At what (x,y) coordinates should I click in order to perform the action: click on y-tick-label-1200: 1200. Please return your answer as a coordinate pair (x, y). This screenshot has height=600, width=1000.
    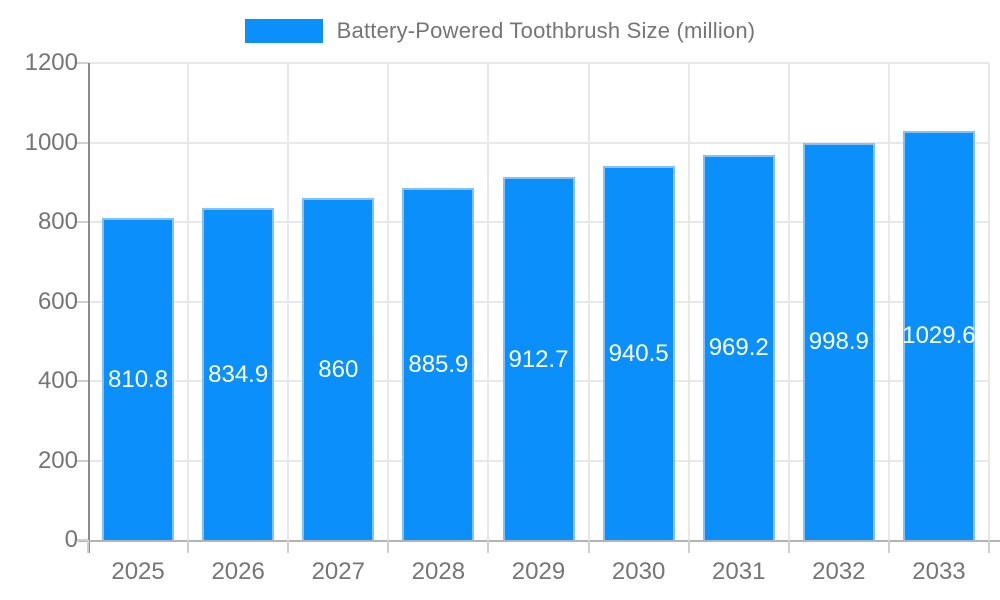
    Looking at the image, I should click on (51, 62).